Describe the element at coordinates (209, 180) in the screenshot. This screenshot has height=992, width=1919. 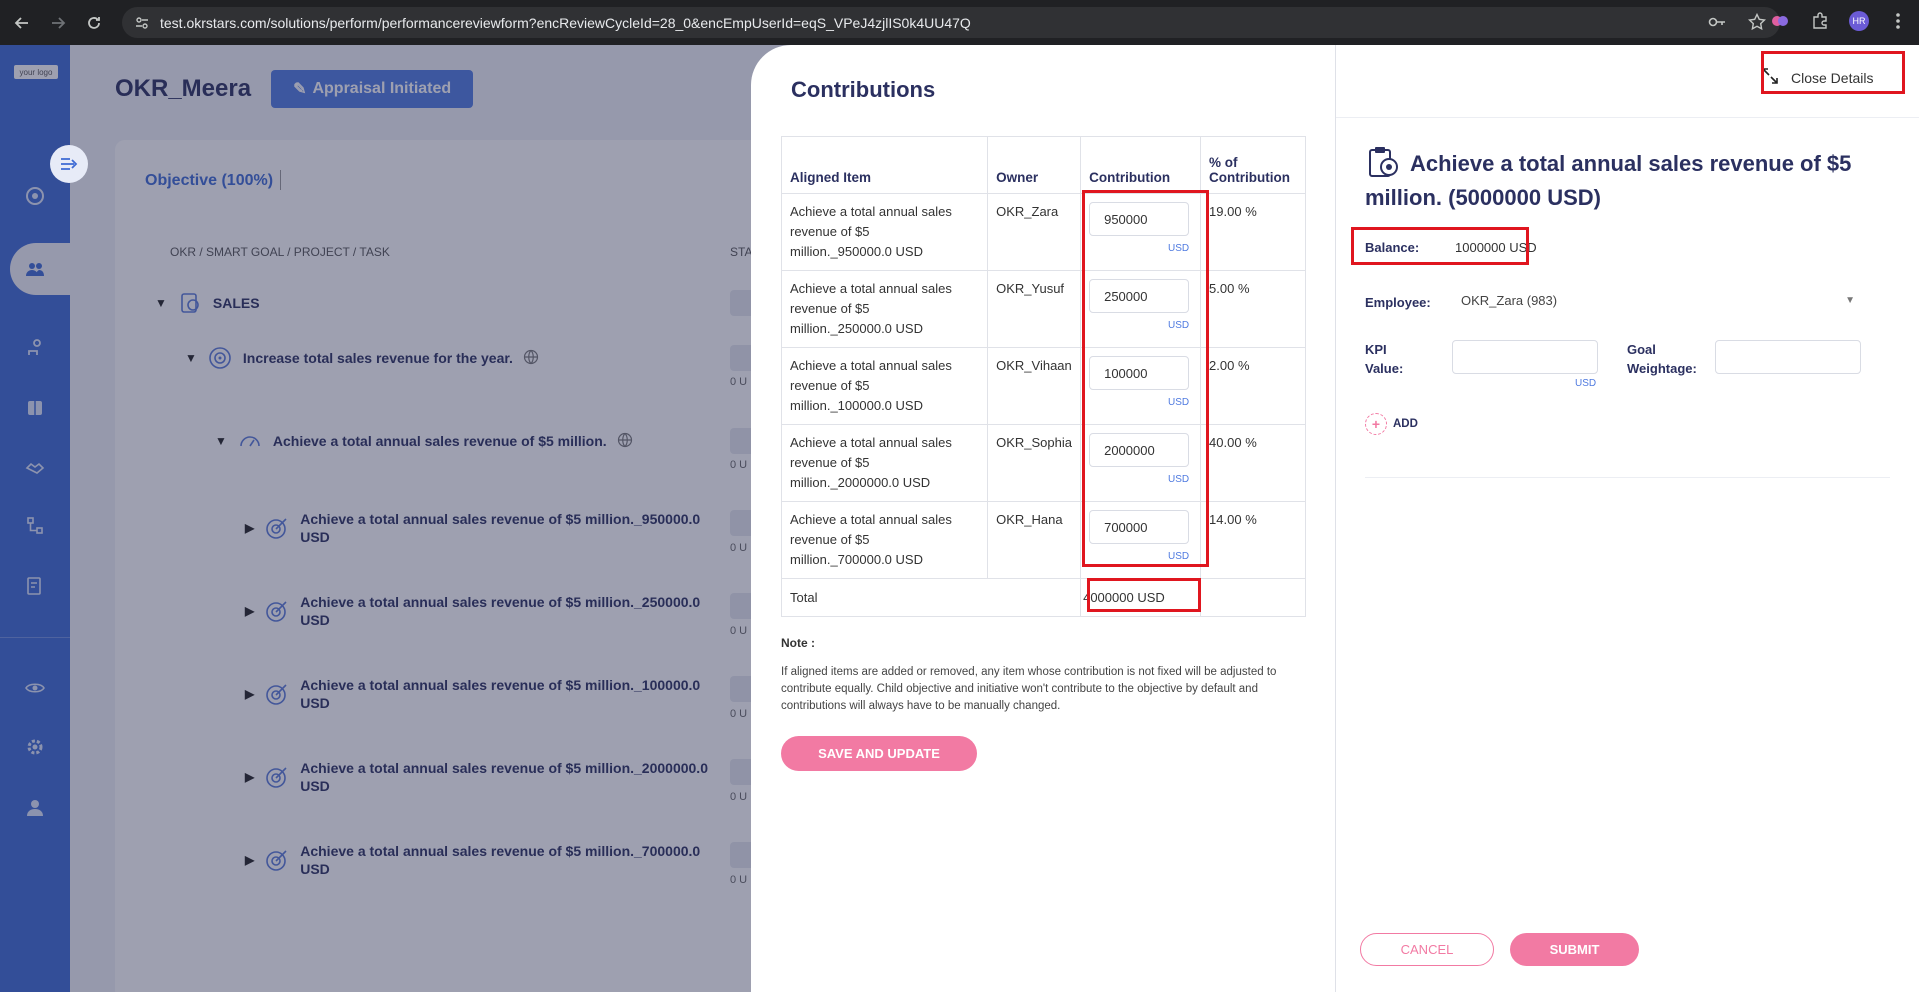
I see `tab-objective: Objective (100%)` at that location.